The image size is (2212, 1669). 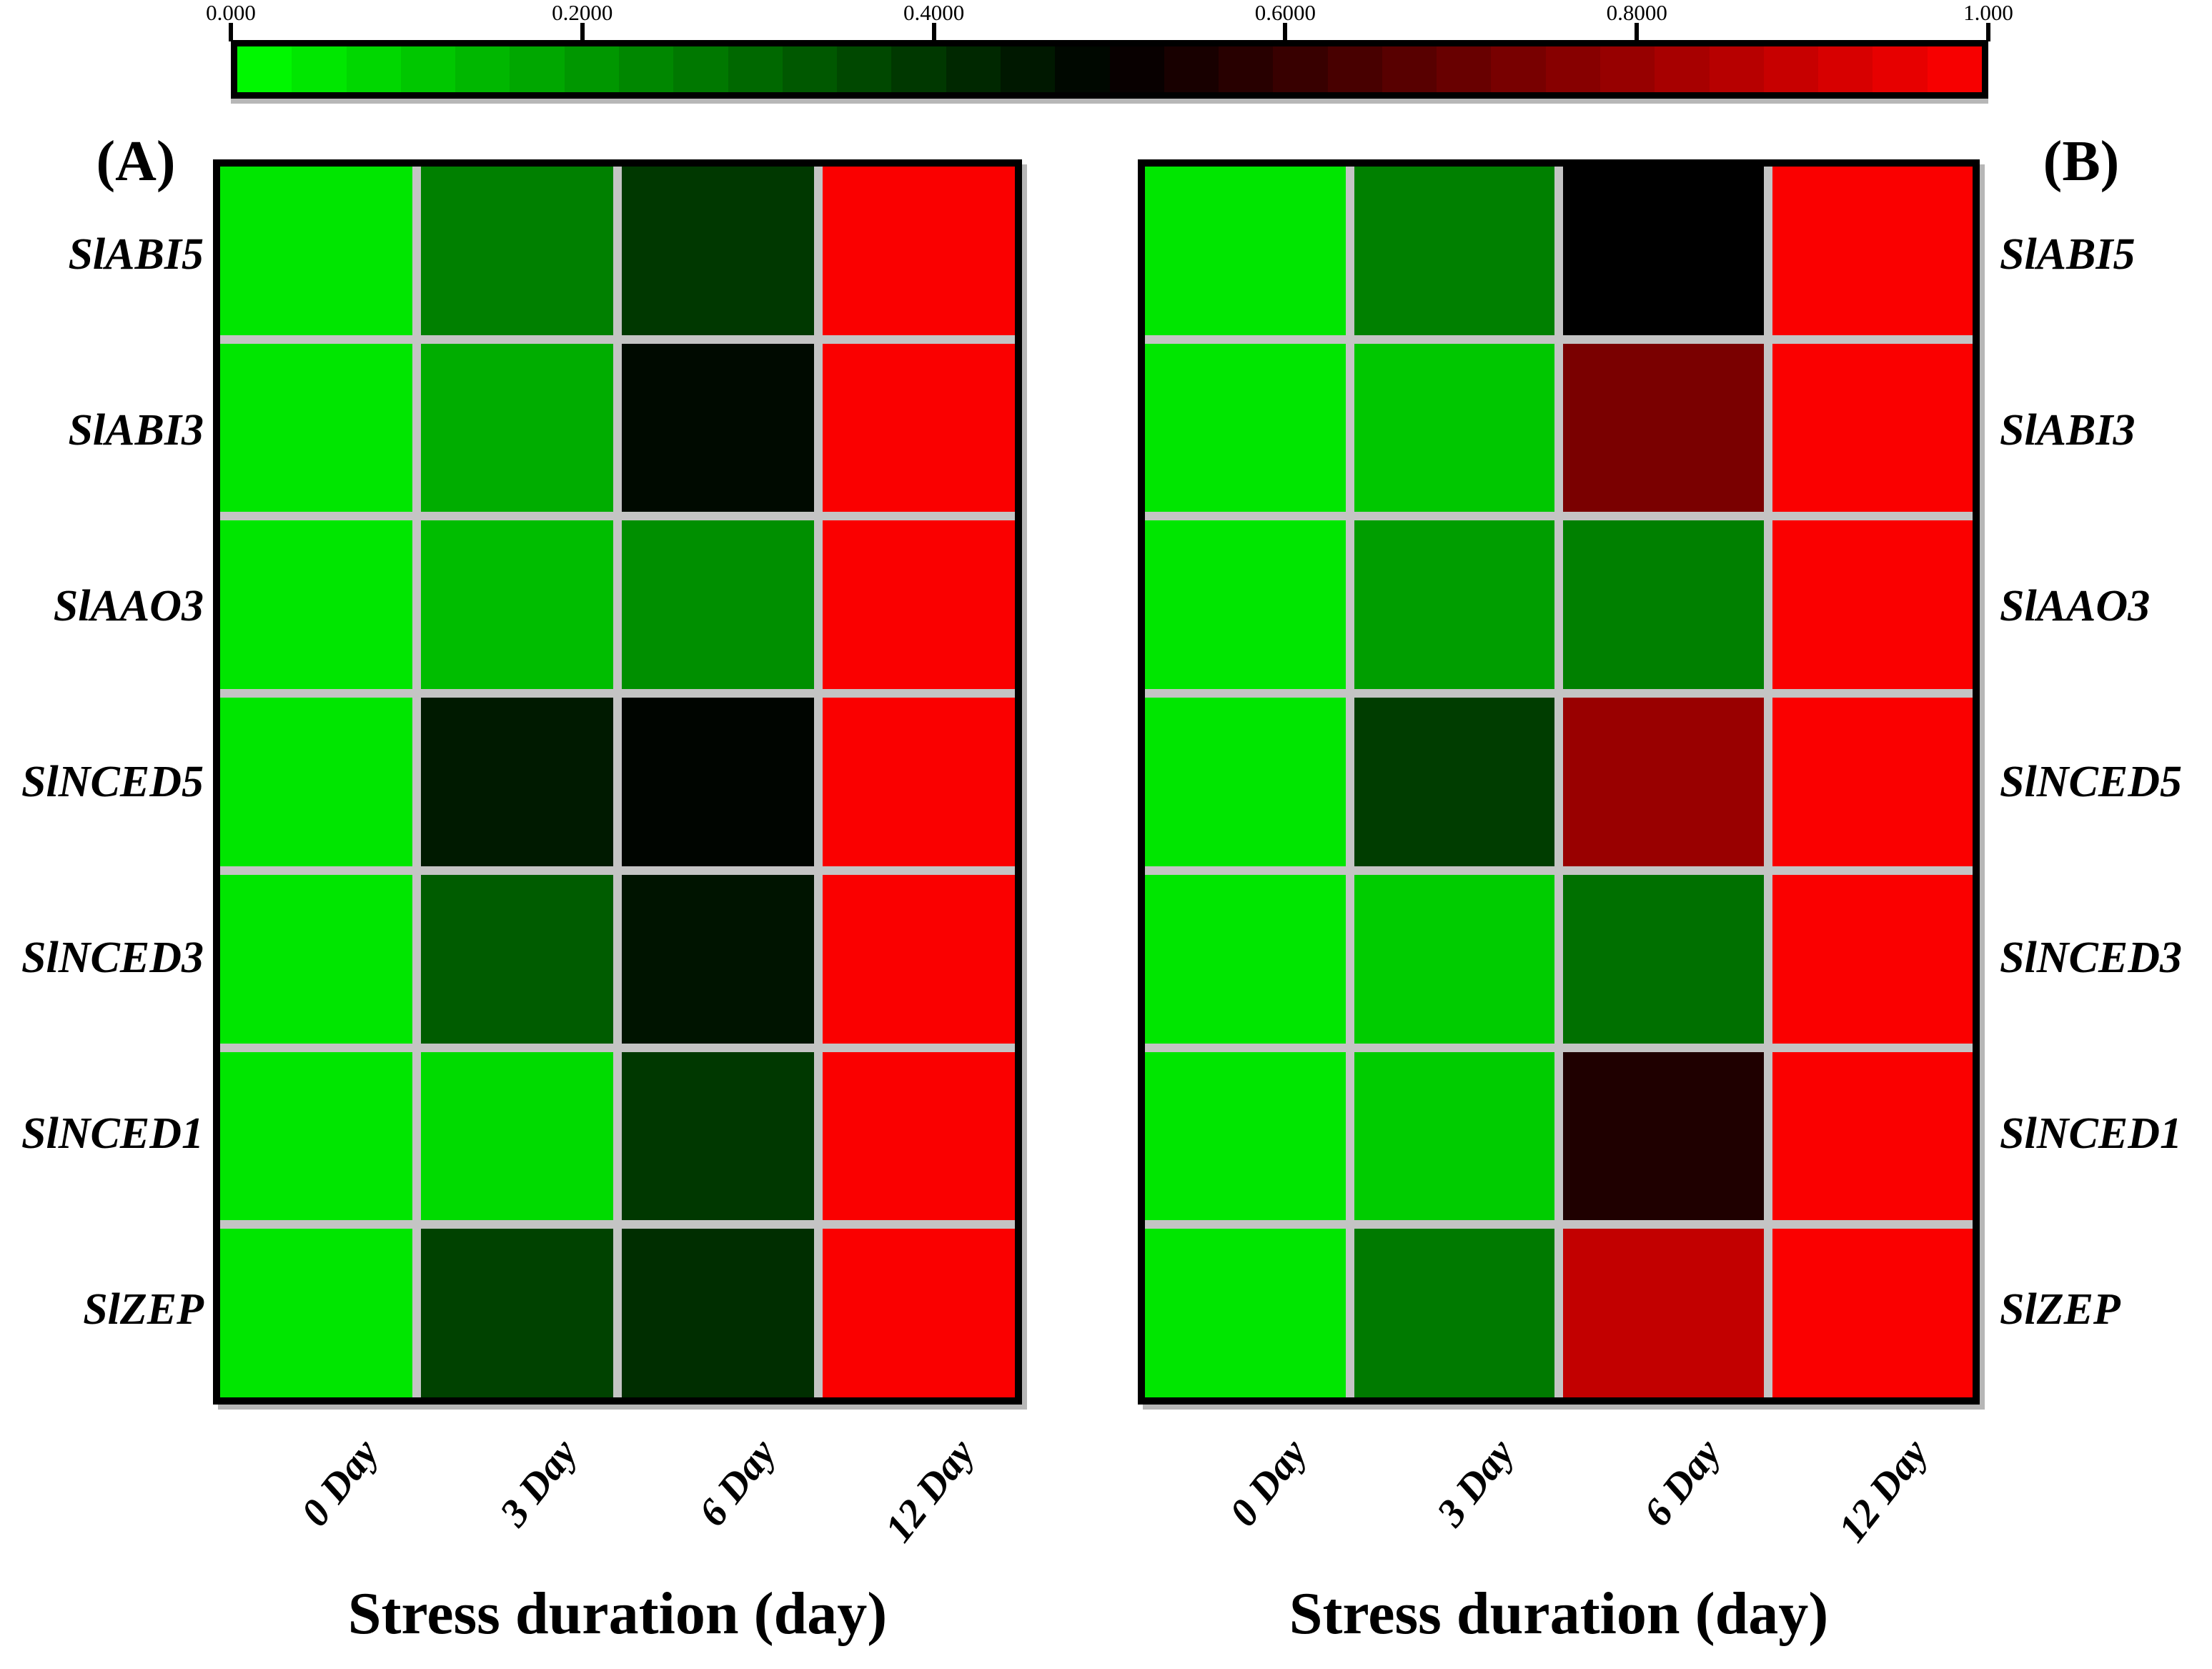 I want to click on colorbar-tick-label: 0.2000, so click(x=582, y=12).